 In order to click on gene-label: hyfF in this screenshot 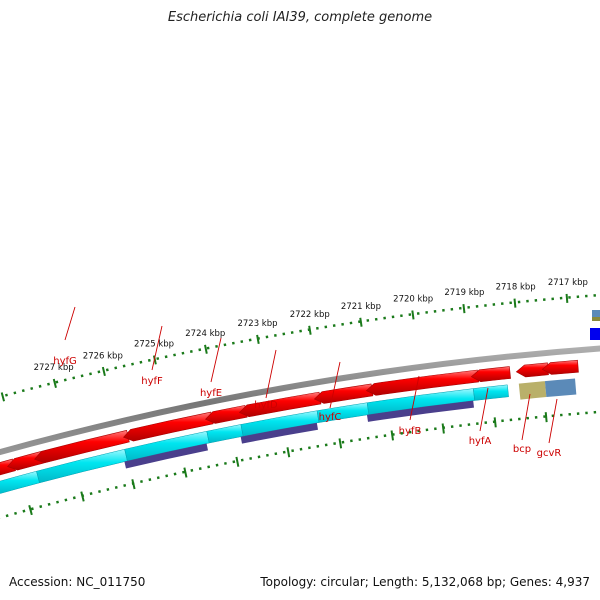, I will do `click(152, 381)`.